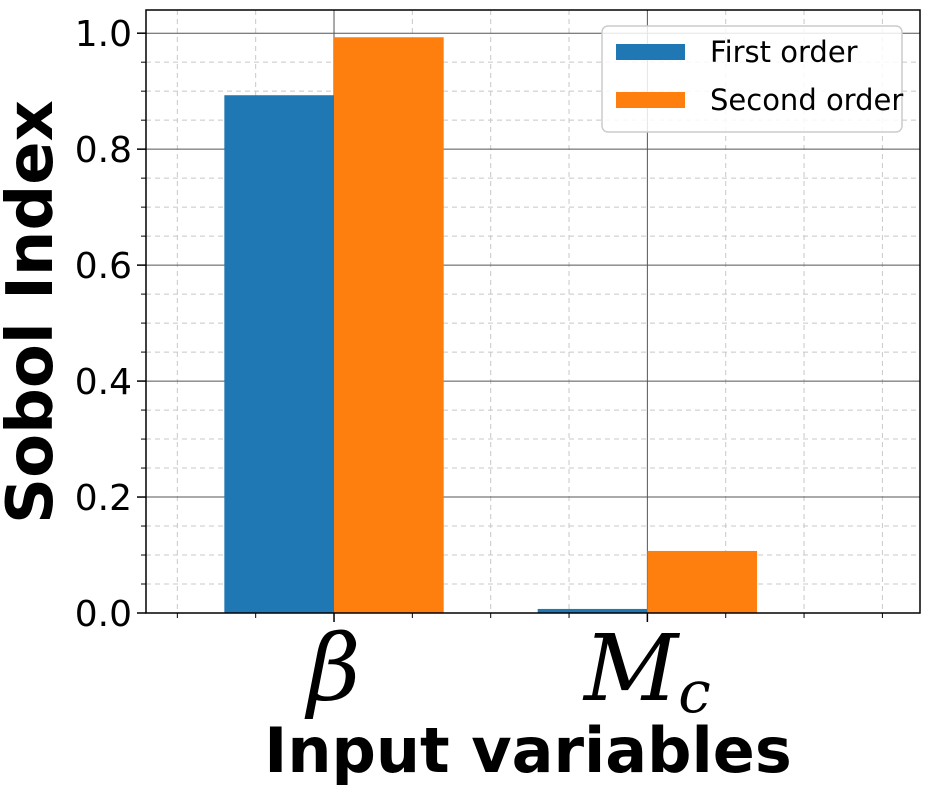 The height and width of the screenshot is (795, 930). What do you see at coordinates (103, 498) in the screenshot?
I see `y-tick-label: 0.2` at bounding box center [103, 498].